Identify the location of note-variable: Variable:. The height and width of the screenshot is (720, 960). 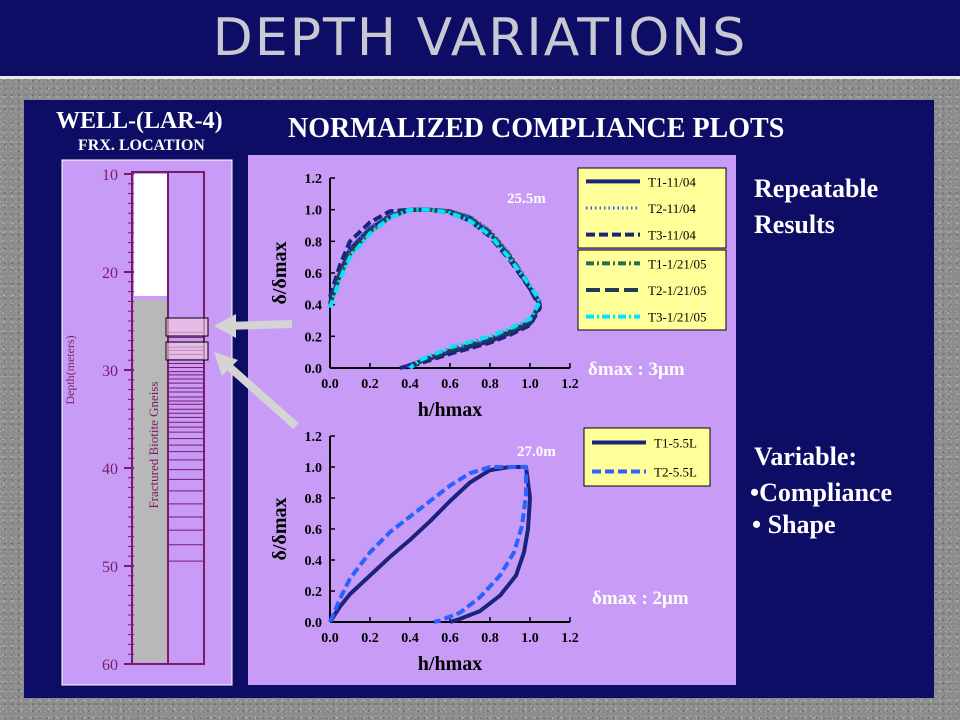
(806, 456).